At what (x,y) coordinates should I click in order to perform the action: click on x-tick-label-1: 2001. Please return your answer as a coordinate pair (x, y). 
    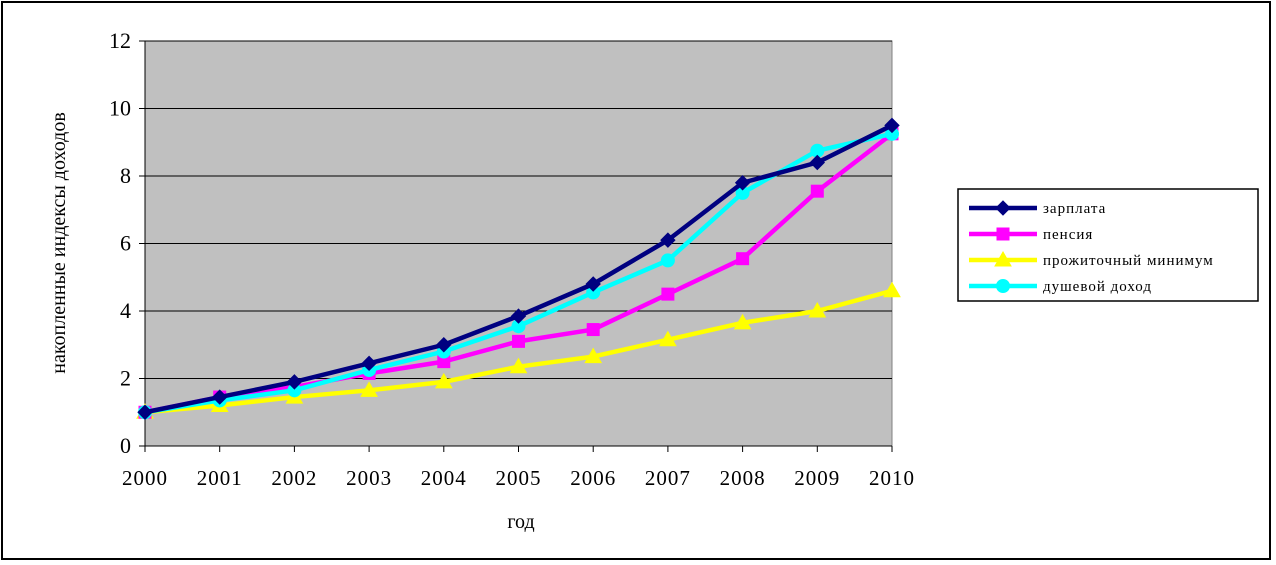
    Looking at the image, I should click on (220, 478).